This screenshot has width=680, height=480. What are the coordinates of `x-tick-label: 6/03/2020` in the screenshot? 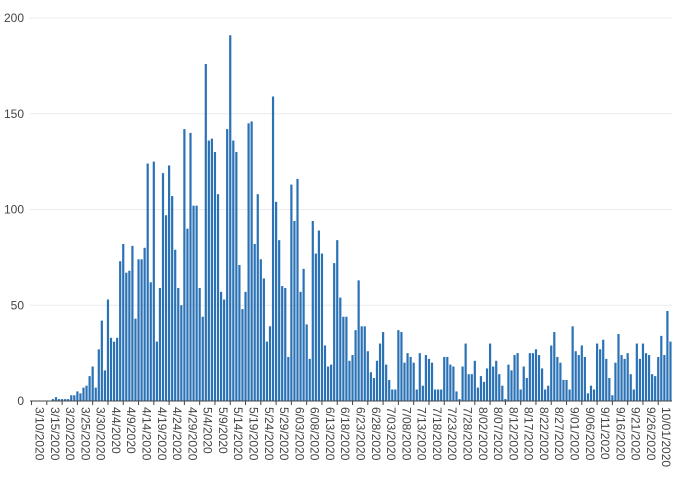 It's located at (299, 434).